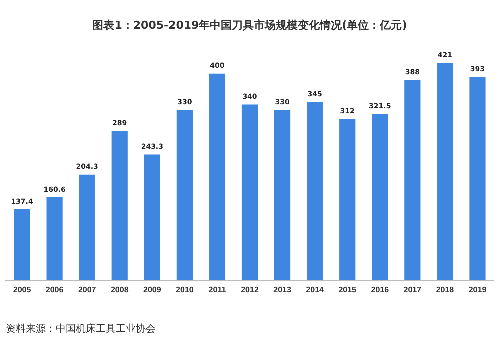  What do you see at coordinates (348, 289) in the screenshot?
I see `x-tick-label: 2015` at bounding box center [348, 289].